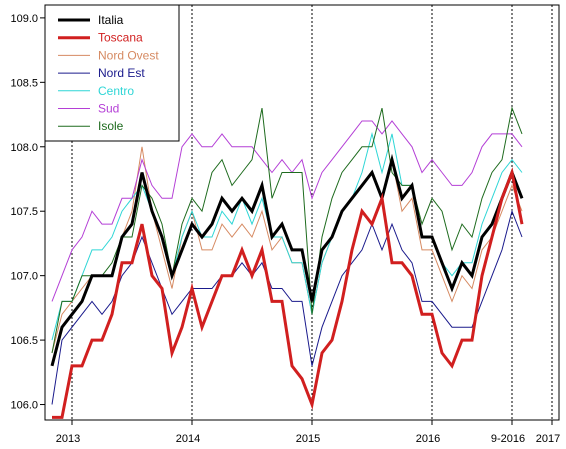 The width and height of the screenshot is (566, 449). I want to click on y-tick-label: 108.0, so click(24, 148).